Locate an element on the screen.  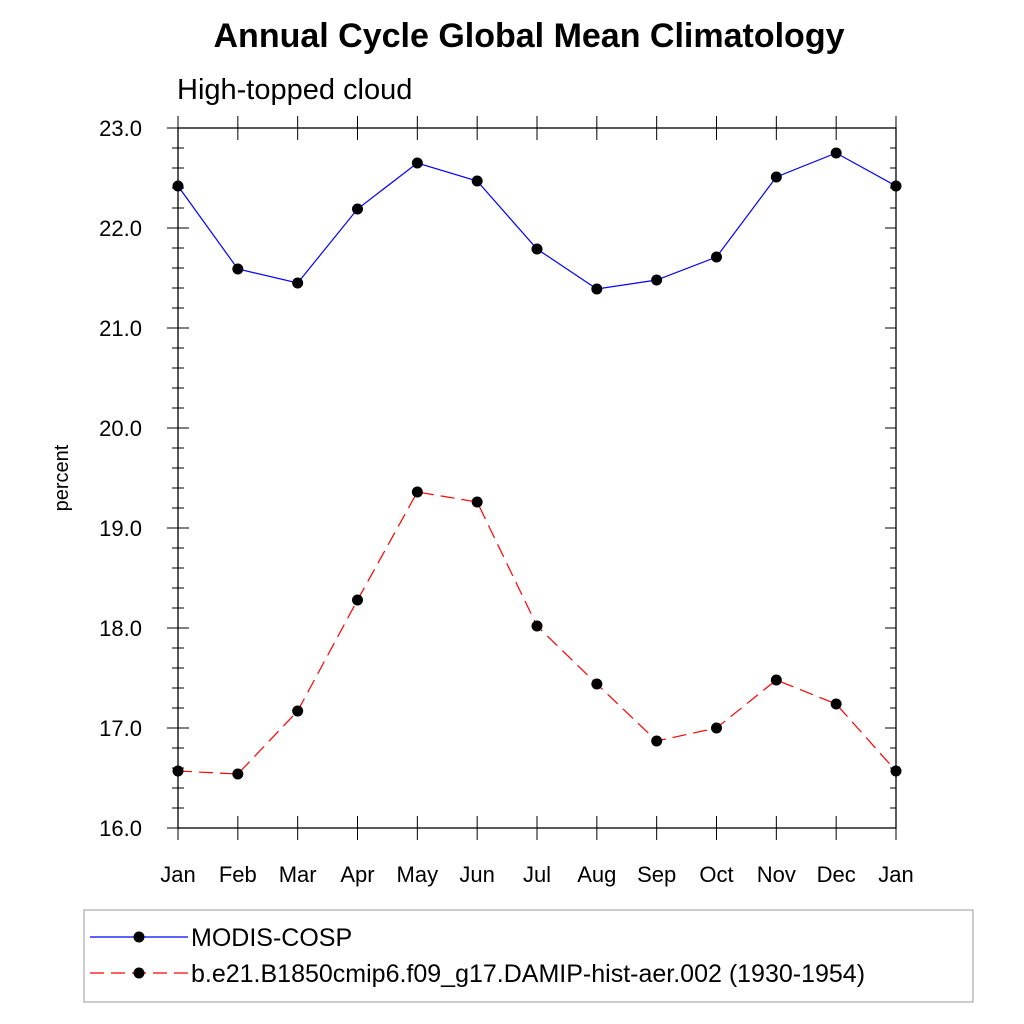
x-tick-label: May is located at coordinates (418, 874).